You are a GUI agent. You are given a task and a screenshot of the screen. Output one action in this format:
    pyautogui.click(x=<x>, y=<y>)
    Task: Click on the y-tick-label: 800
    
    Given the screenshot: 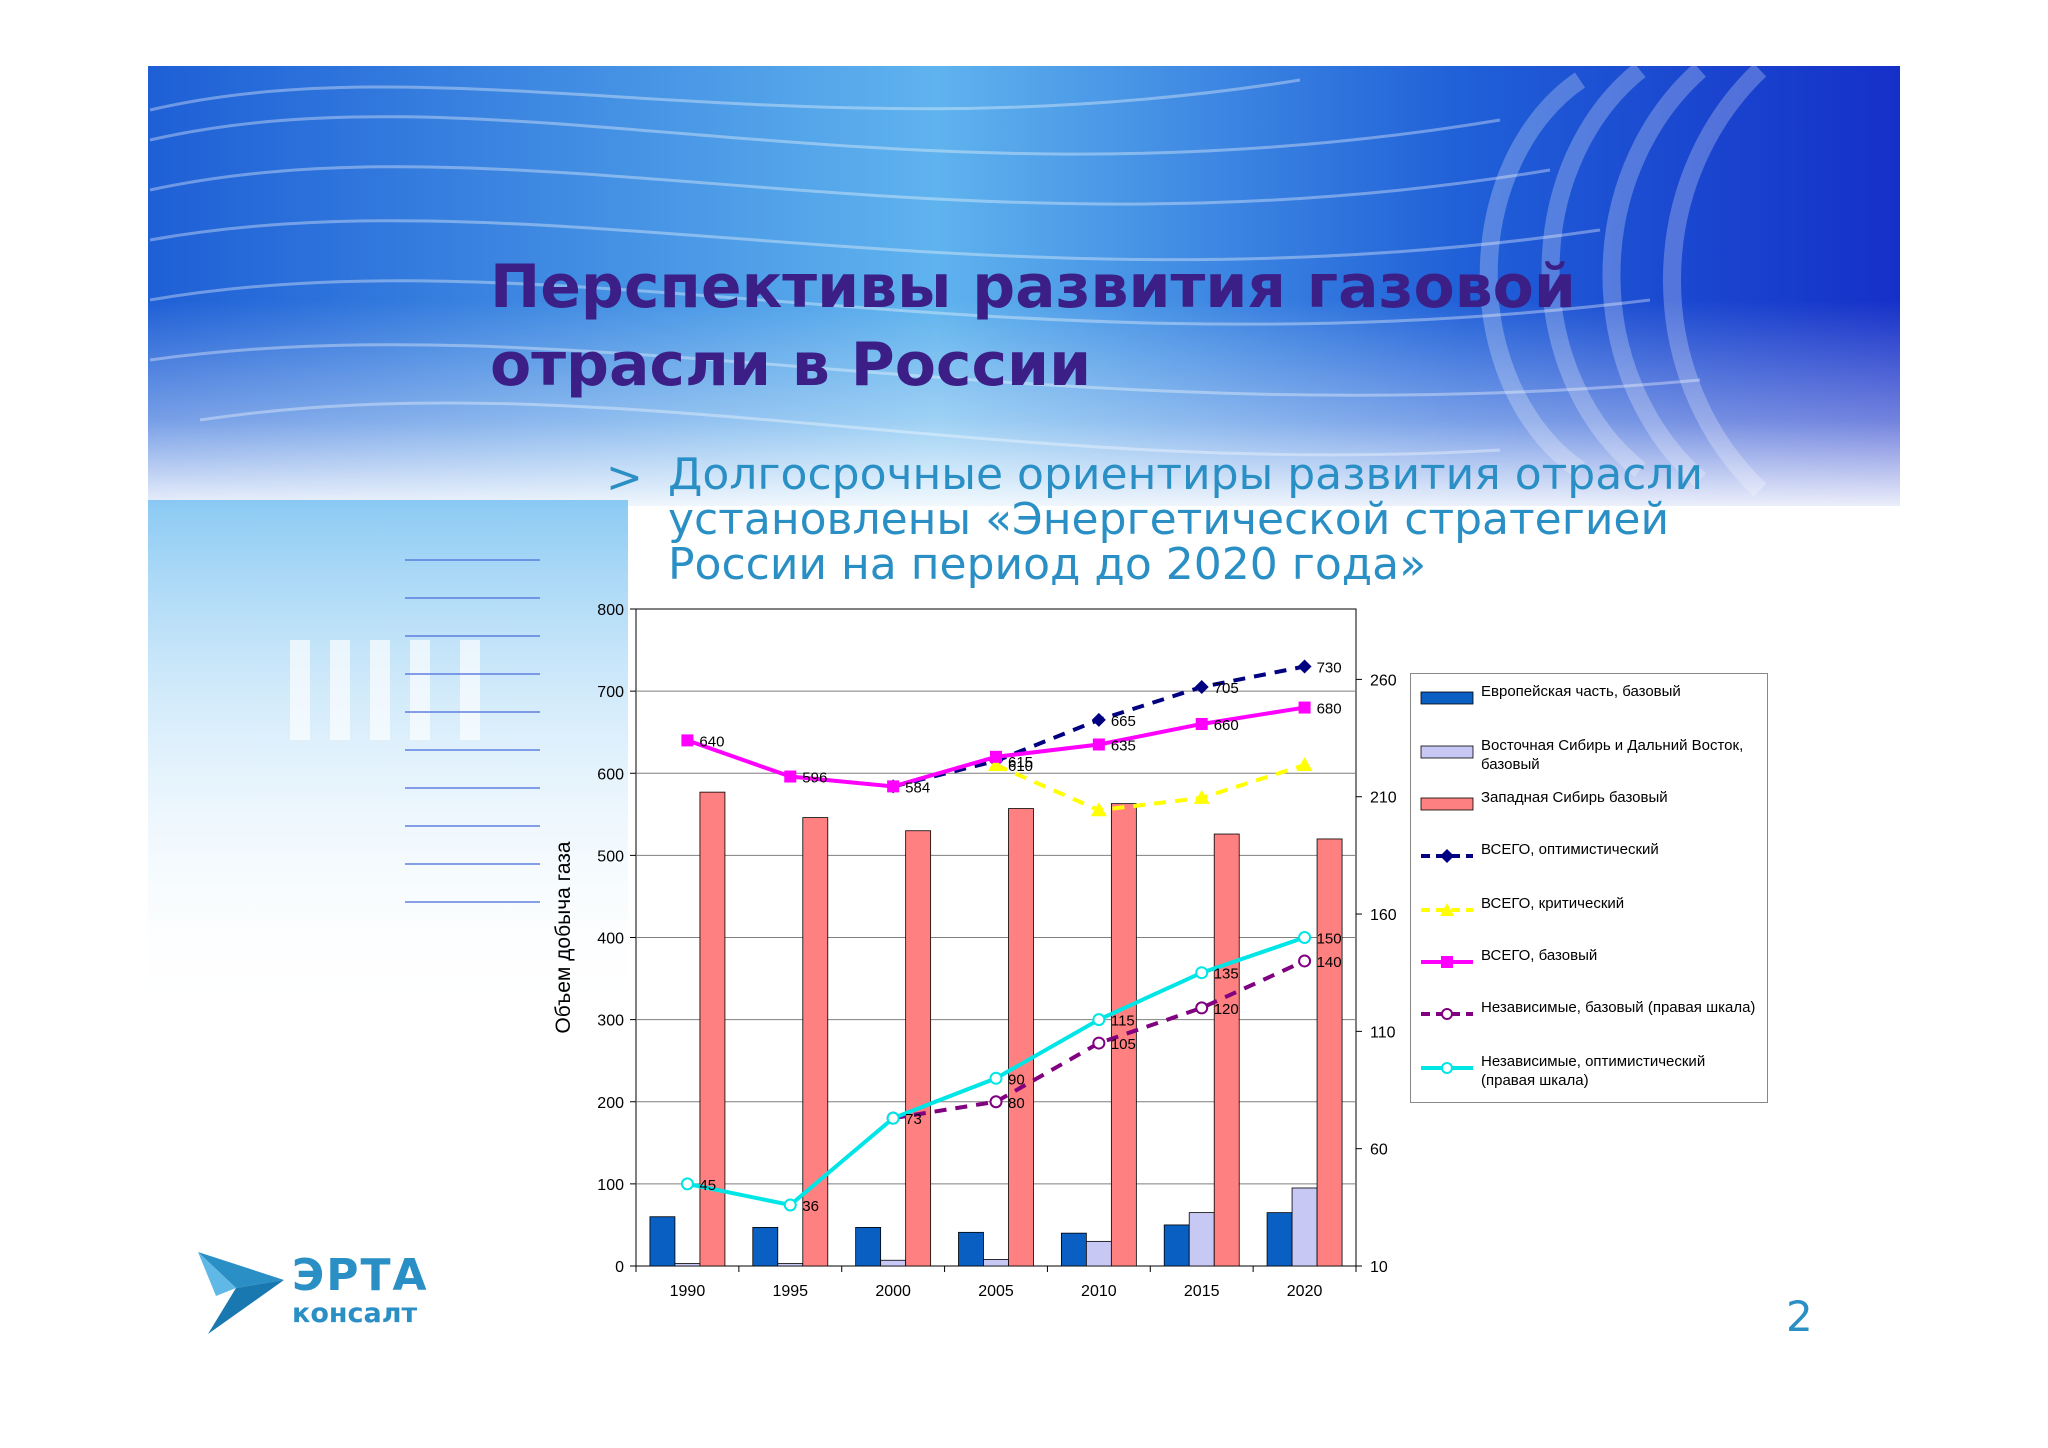 What is the action you would take?
    pyautogui.click(x=610, y=610)
    